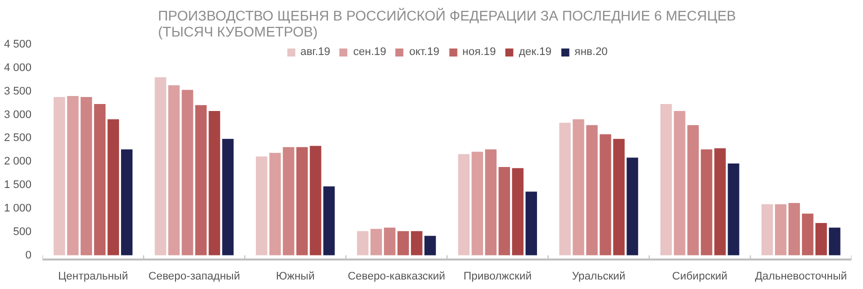 This screenshot has width=863, height=289. What do you see at coordinates (18, 68) in the screenshot?
I see `y-tick-label: 4 000` at bounding box center [18, 68].